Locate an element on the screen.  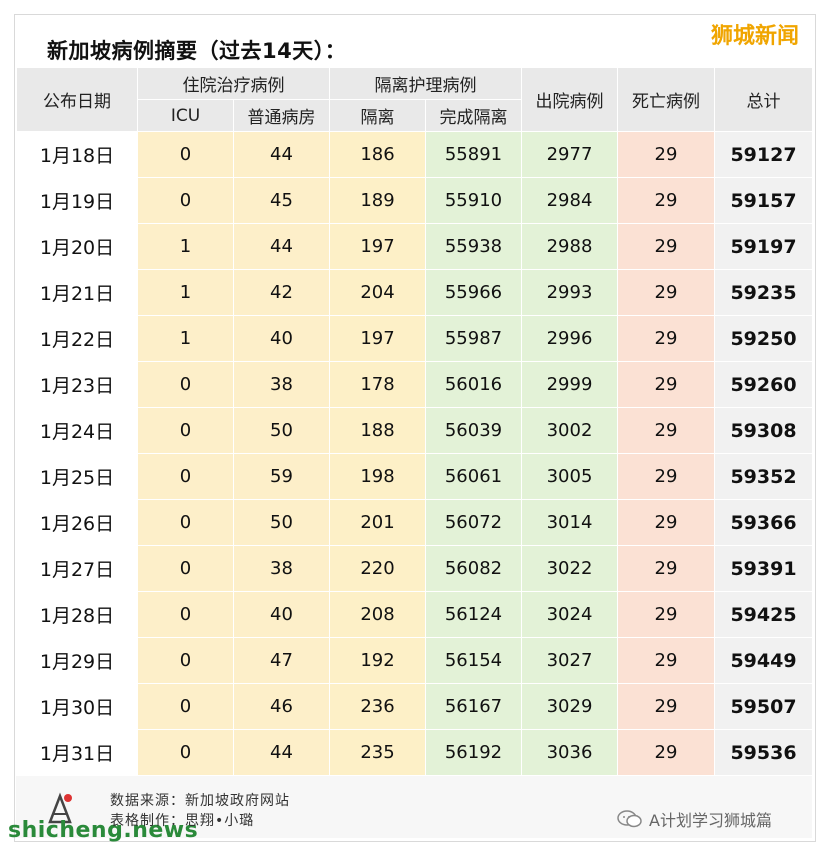
table-row: 1月26日 0 50 201 56072 3014 29 59366 is located at coordinates (414, 522).